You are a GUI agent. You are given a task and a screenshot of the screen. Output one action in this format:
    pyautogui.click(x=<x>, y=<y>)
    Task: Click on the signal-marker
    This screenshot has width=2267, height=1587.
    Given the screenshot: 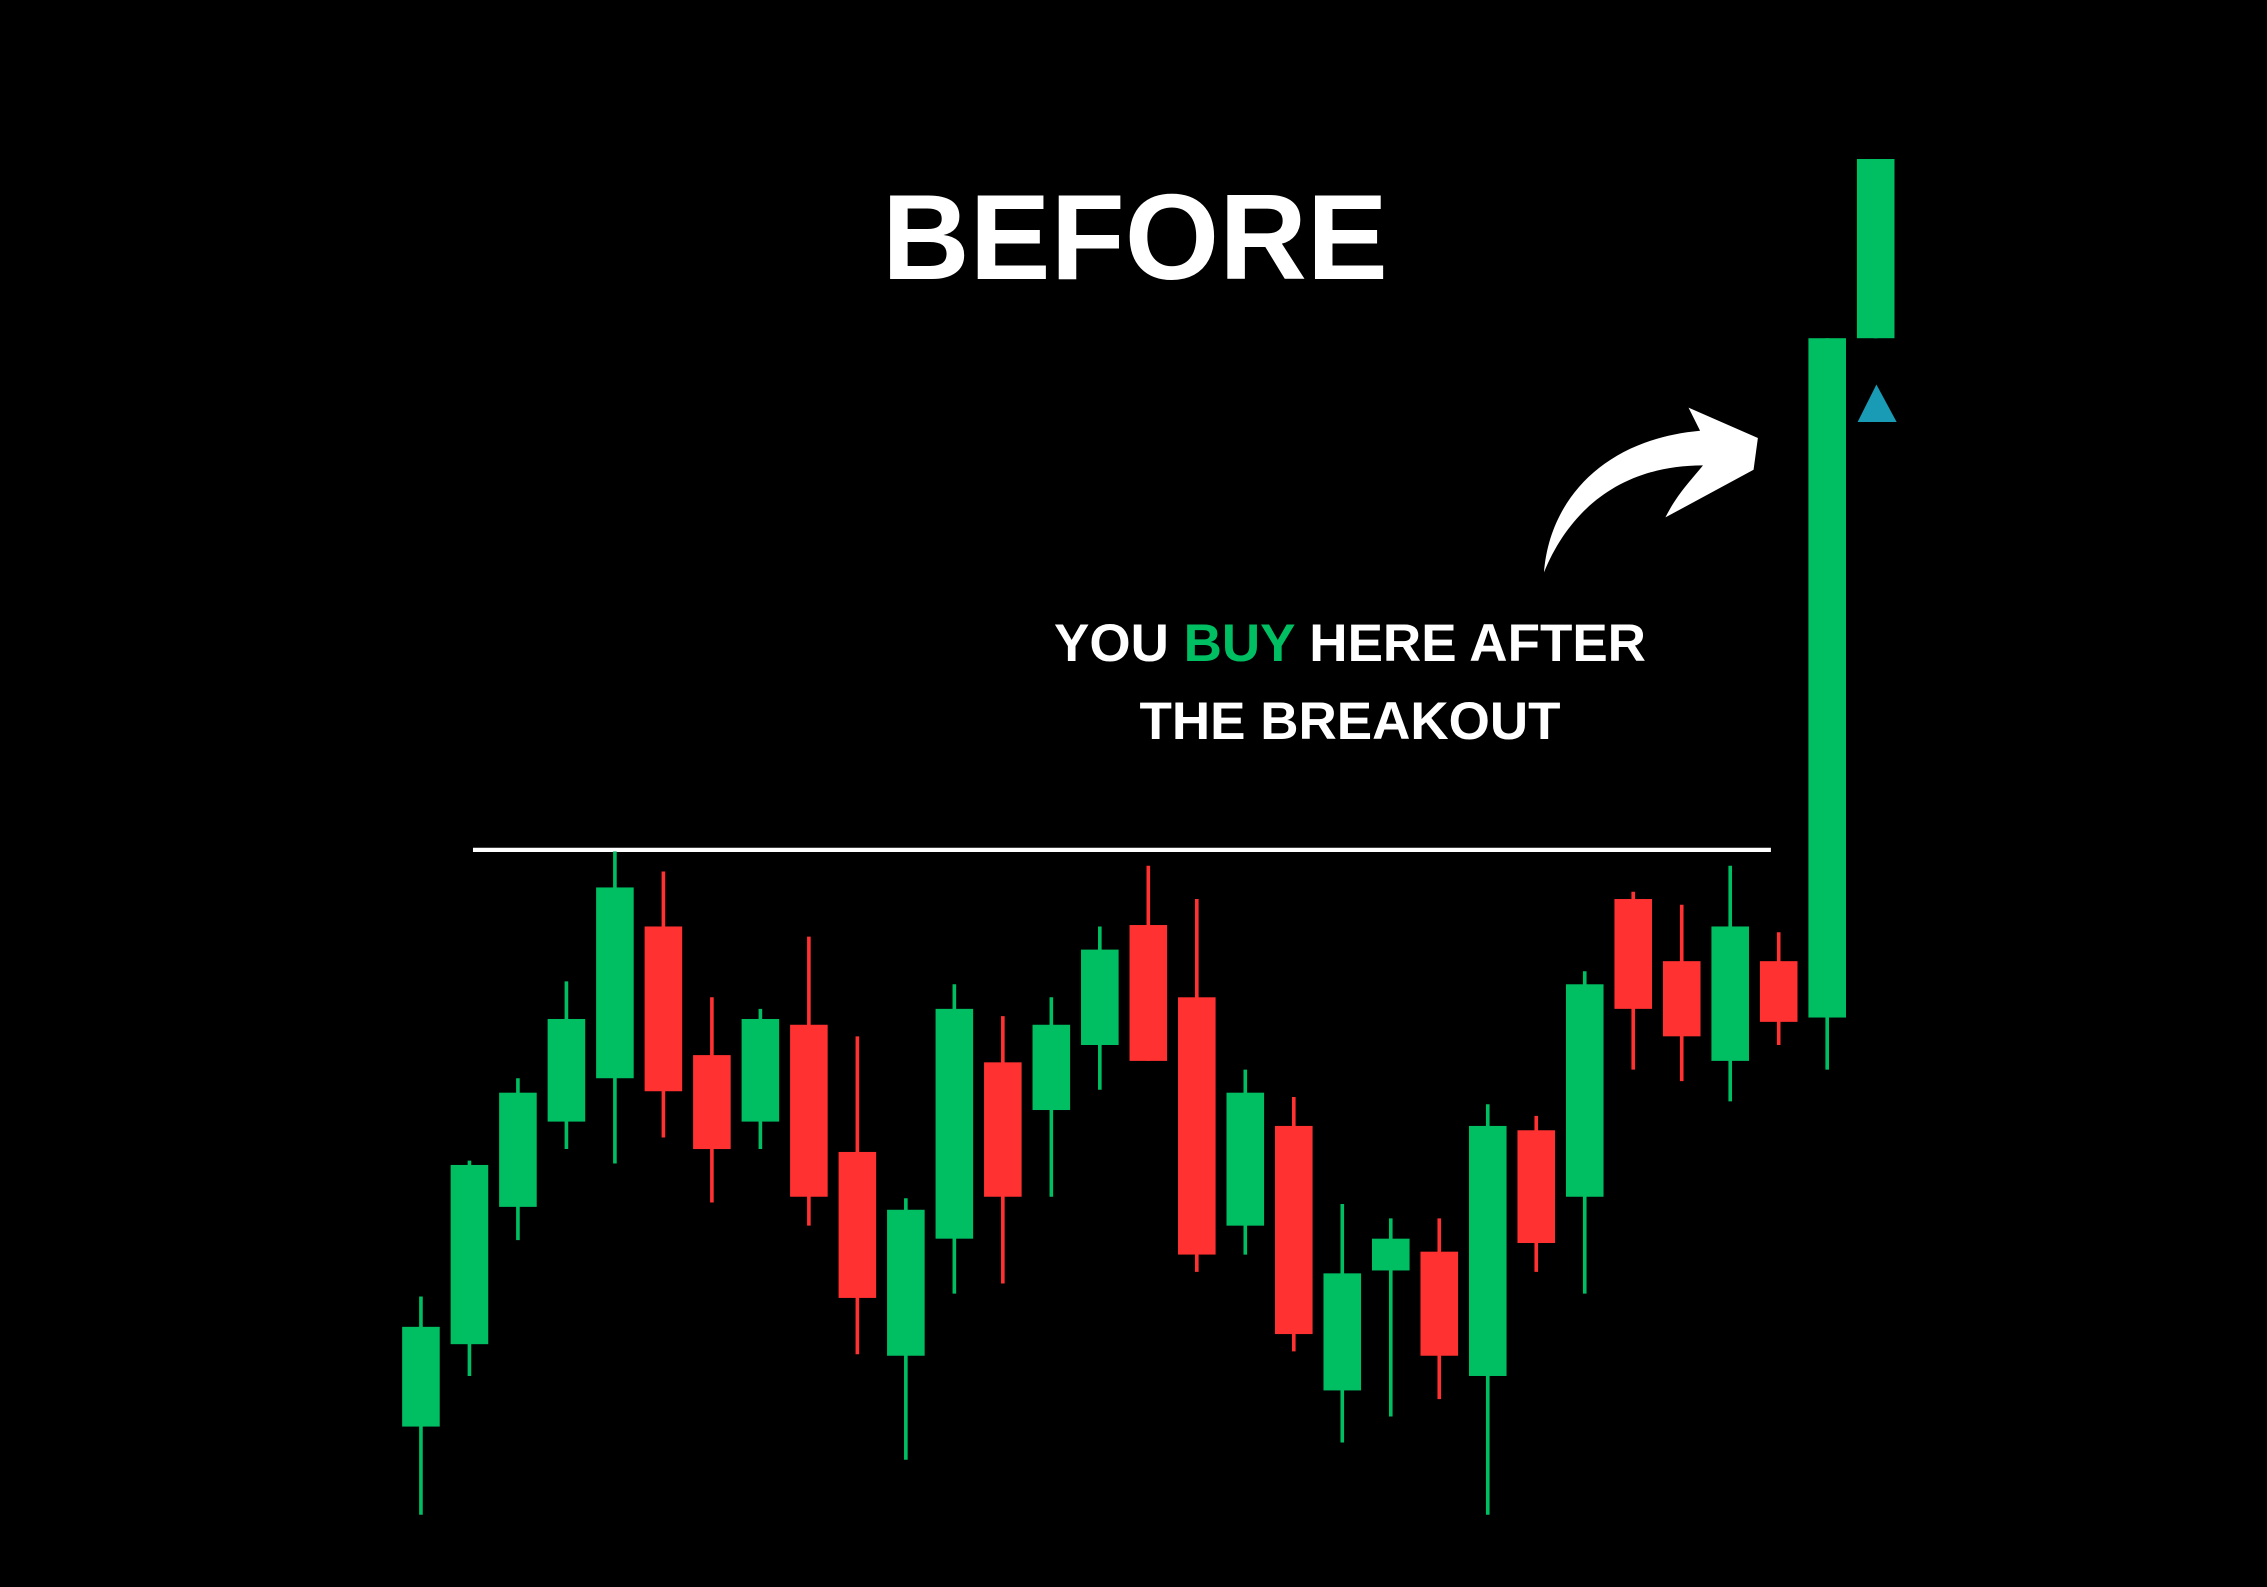 What is the action you would take?
    pyautogui.click(x=1877, y=403)
    